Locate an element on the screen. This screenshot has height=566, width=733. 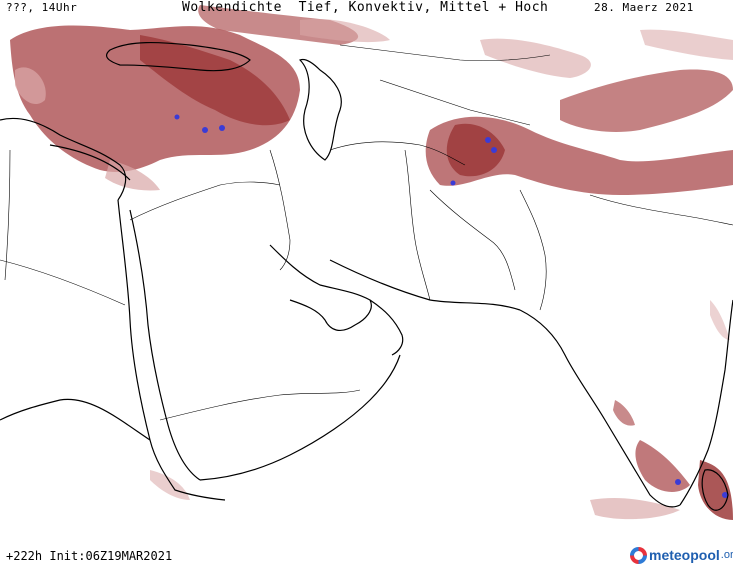
cloud-area-top-right-scatter is located at coordinates (345, 31).